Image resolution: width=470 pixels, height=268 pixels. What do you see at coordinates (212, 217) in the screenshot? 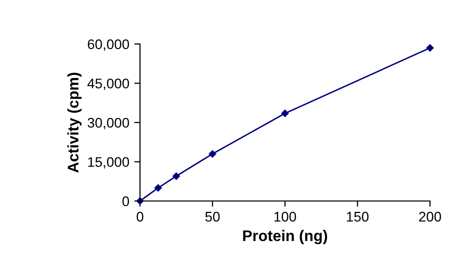
I see `x-tick-label: 50` at bounding box center [212, 217].